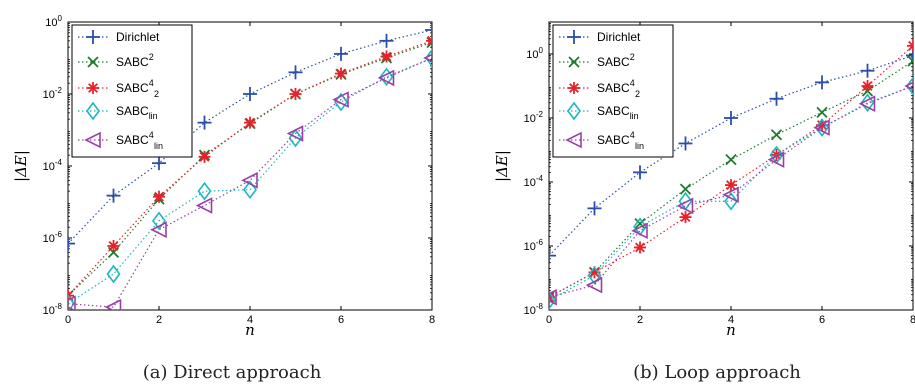  What do you see at coordinates (250, 320) in the screenshot?
I see `x-tick-label: 4` at bounding box center [250, 320].